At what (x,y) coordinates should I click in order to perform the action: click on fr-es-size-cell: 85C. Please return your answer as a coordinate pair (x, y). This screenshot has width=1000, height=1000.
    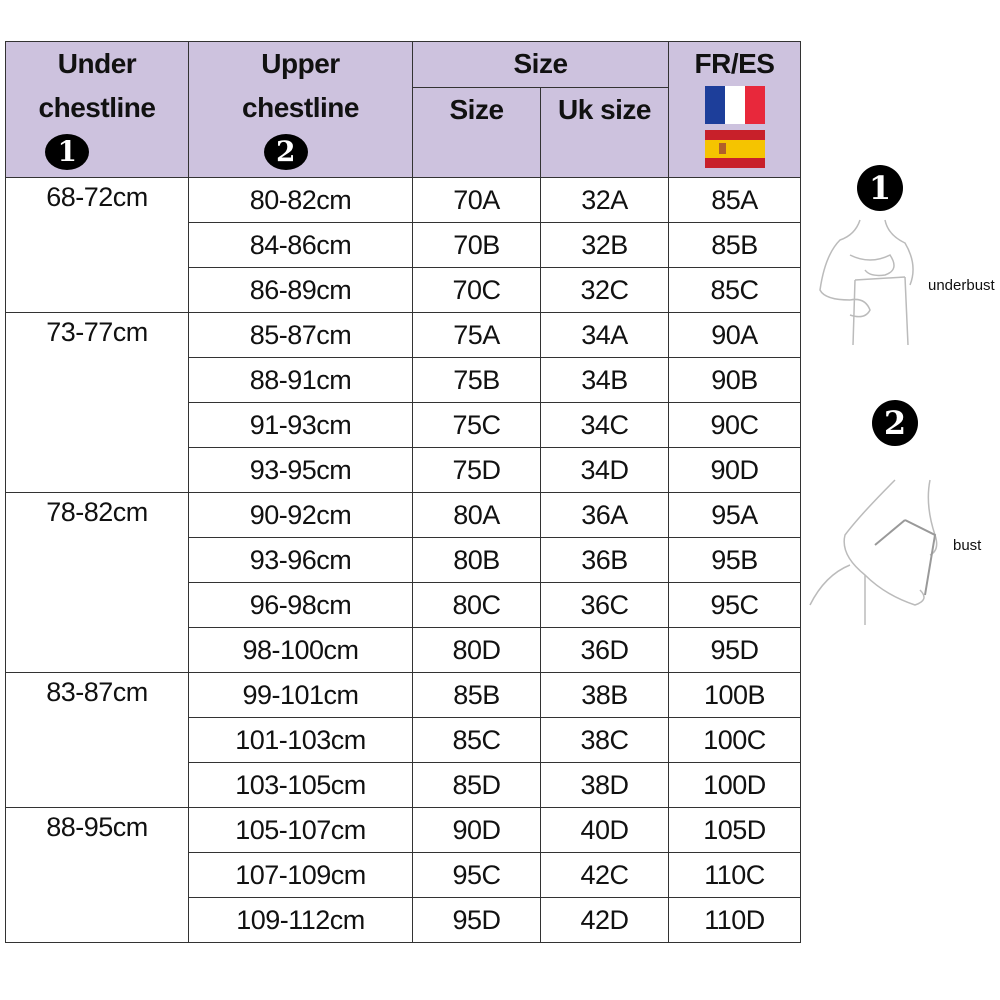
    Looking at the image, I should click on (734, 290).